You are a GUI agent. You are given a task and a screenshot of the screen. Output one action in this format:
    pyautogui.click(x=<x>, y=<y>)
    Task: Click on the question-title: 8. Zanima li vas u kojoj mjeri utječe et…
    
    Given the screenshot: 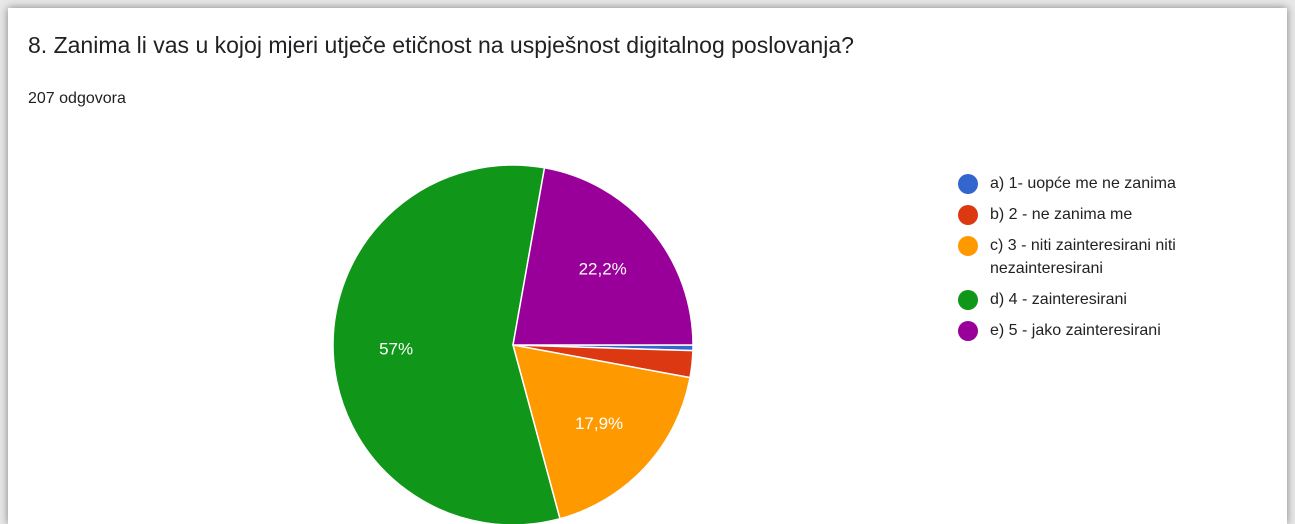 What is the action you would take?
    pyautogui.click(x=441, y=45)
    